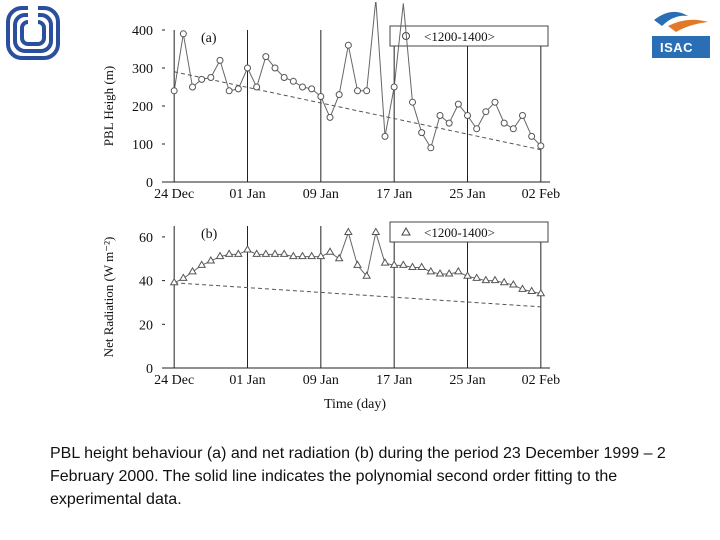 The image size is (720, 540). Describe the element at coordinates (146, 238) in the screenshot. I see `y-tick-label: 60` at that location.